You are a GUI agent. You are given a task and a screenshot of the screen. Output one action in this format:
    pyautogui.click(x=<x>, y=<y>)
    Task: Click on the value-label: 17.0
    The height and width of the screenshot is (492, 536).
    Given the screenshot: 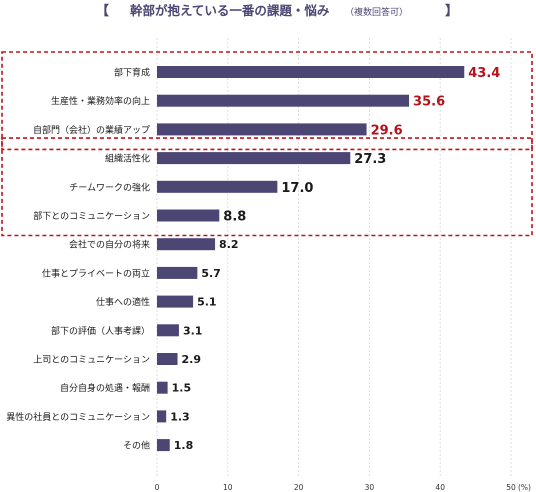 What is the action you would take?
    pyautogui.click(x=297, y=188)
    